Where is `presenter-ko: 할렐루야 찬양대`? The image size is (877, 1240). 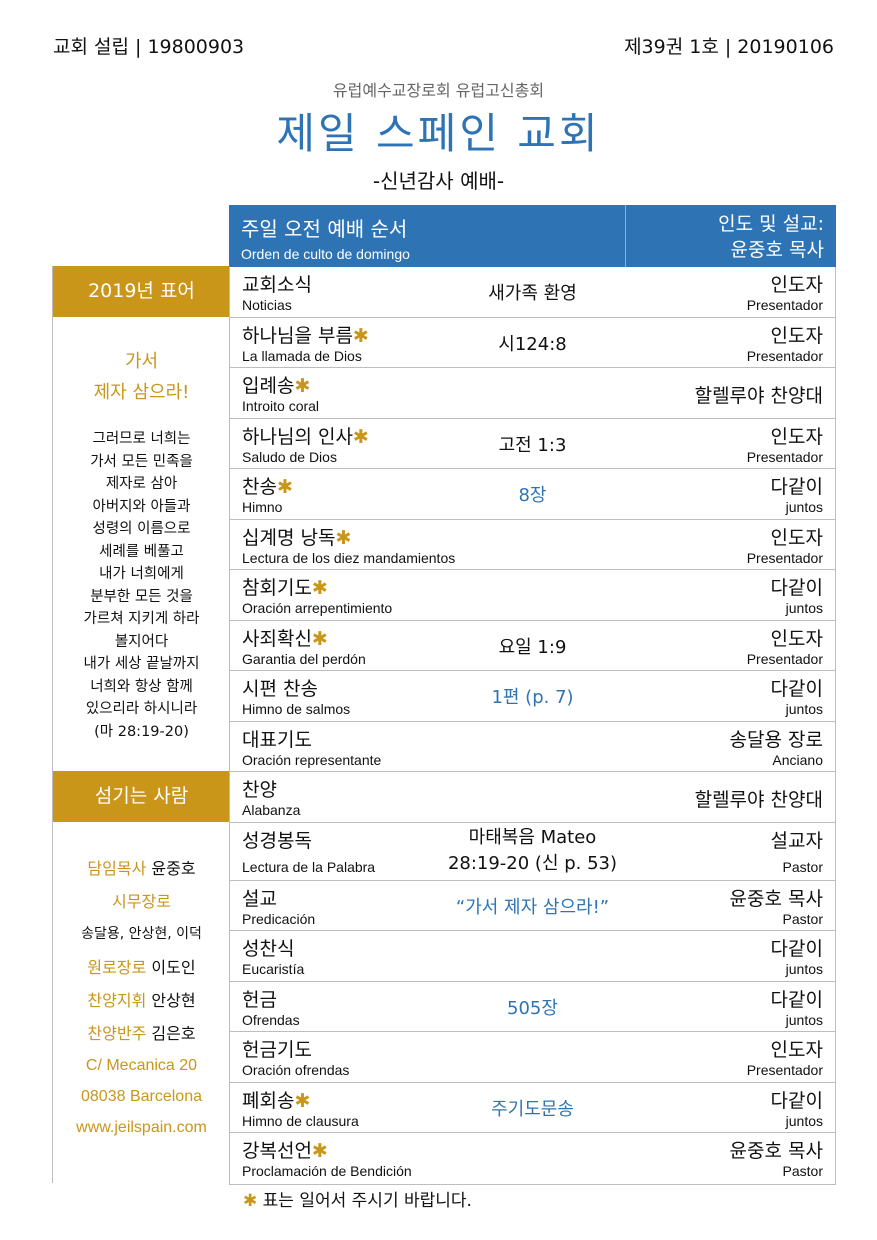 presenter-ko: 할렐루야 찬양대 is located at coordinates (758, 396).